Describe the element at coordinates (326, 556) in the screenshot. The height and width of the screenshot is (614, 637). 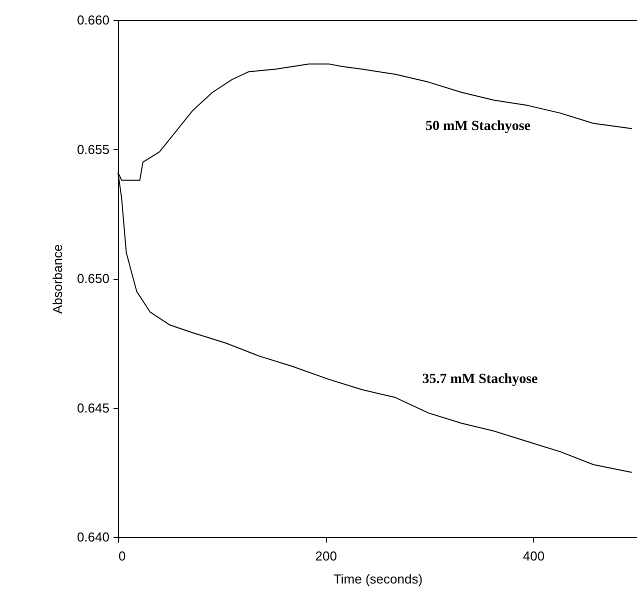
I see `x-tick-label: 200` at that location.